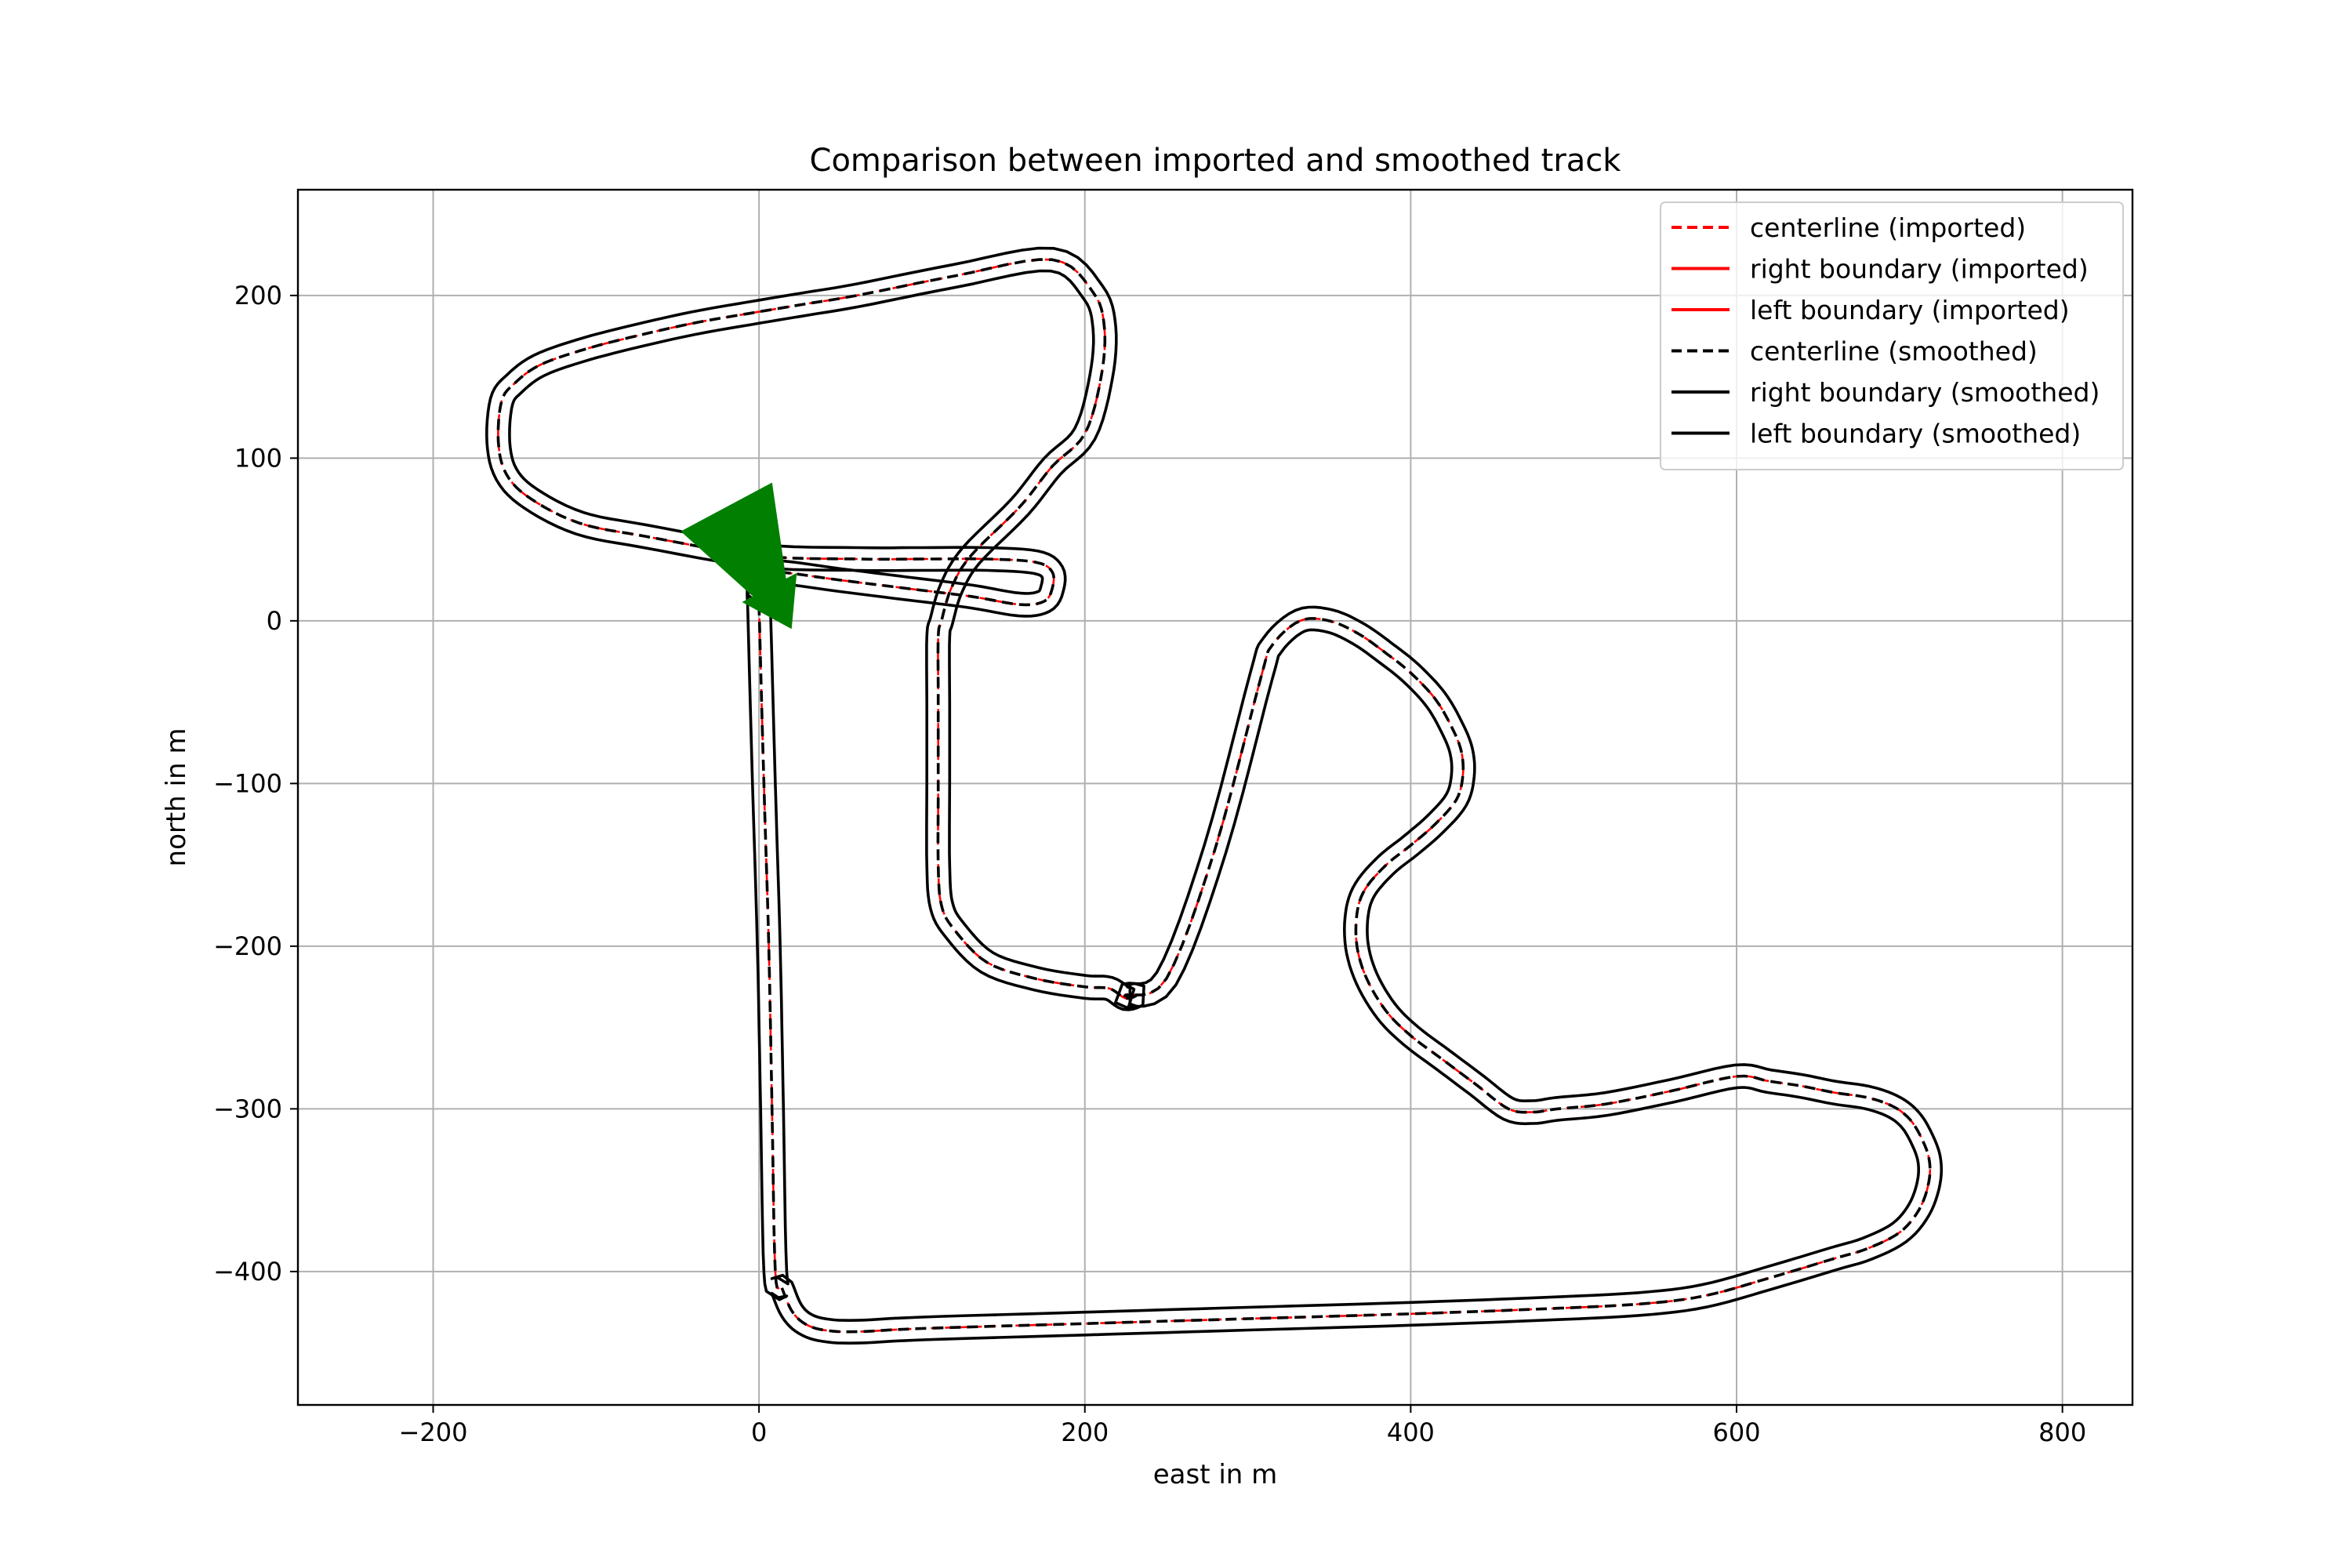 Image resolution: width=2352 pixels, height=1568 pixels. Describe the element at coordinates (1411, 1432) in the screenshot. I see `x-tick-label: 400` at that location.